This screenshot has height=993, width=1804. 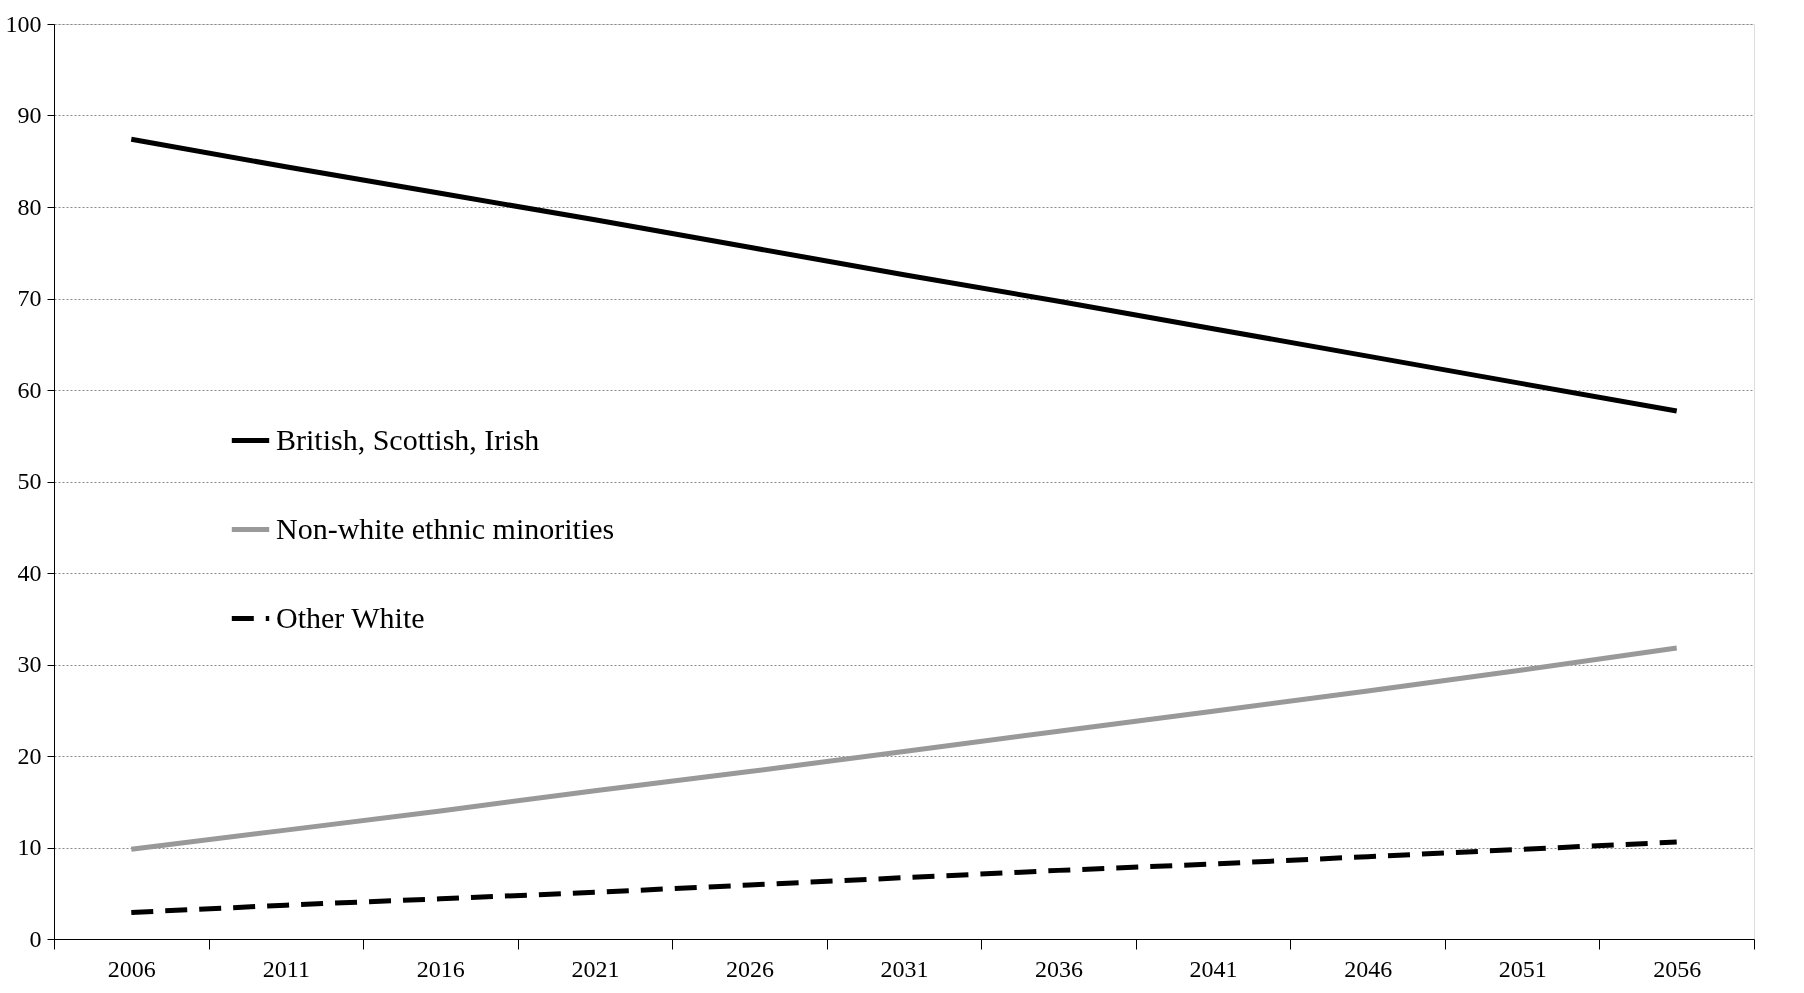 What do you see at coordinates (1677, 968) in the screenshot?
I see `x-tick-label: 2056` at bounding box center [1677, 968].